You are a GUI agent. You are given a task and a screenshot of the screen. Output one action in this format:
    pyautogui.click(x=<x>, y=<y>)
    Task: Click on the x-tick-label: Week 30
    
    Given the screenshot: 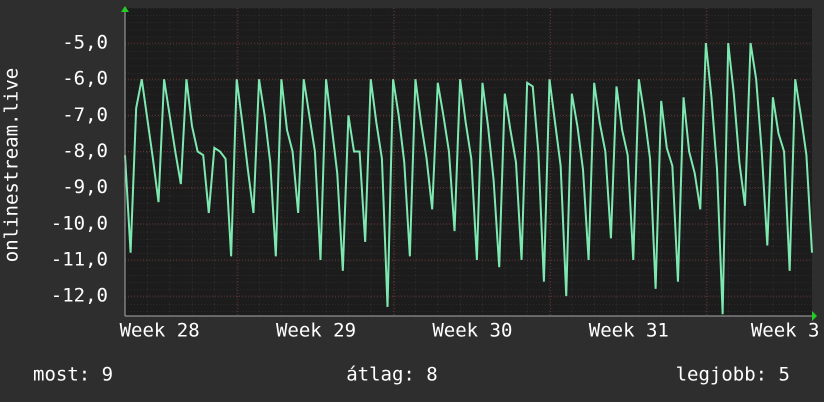 What is the action you would take?
    pyautogui.click(x=472, y=331)
    